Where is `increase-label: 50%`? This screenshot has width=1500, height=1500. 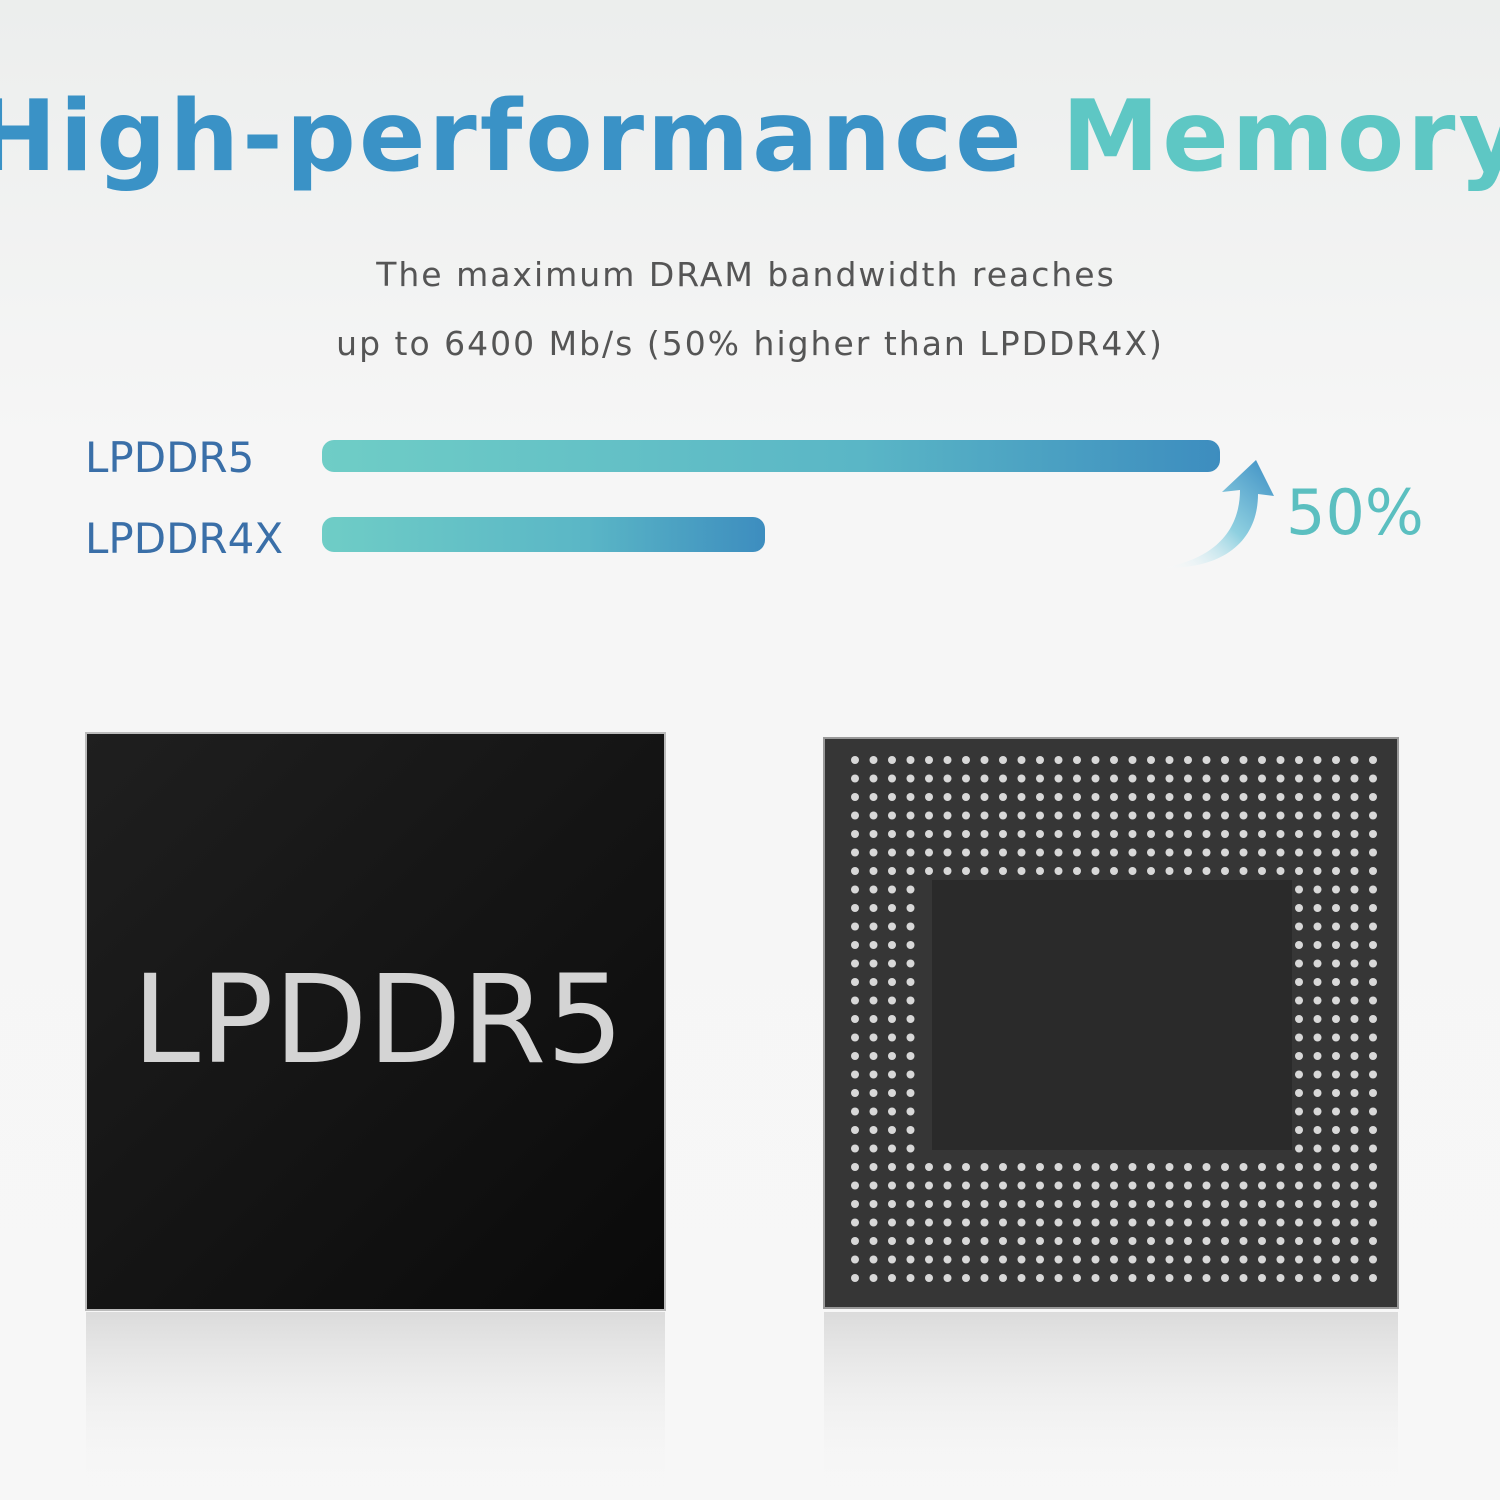
increase-label: 50% is located at coordinates (1355, 512).